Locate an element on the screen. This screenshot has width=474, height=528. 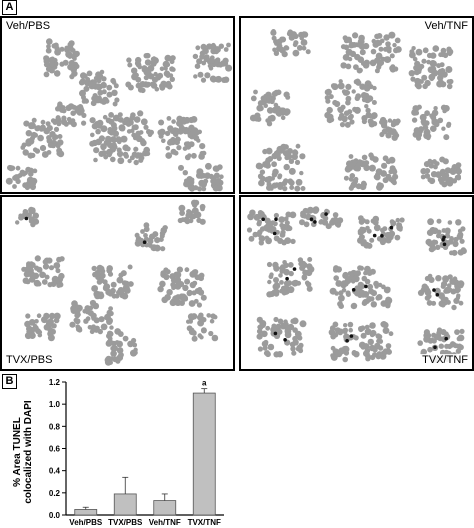
micrograph-label: Veh/TNF is located at coordinates (446, 26).